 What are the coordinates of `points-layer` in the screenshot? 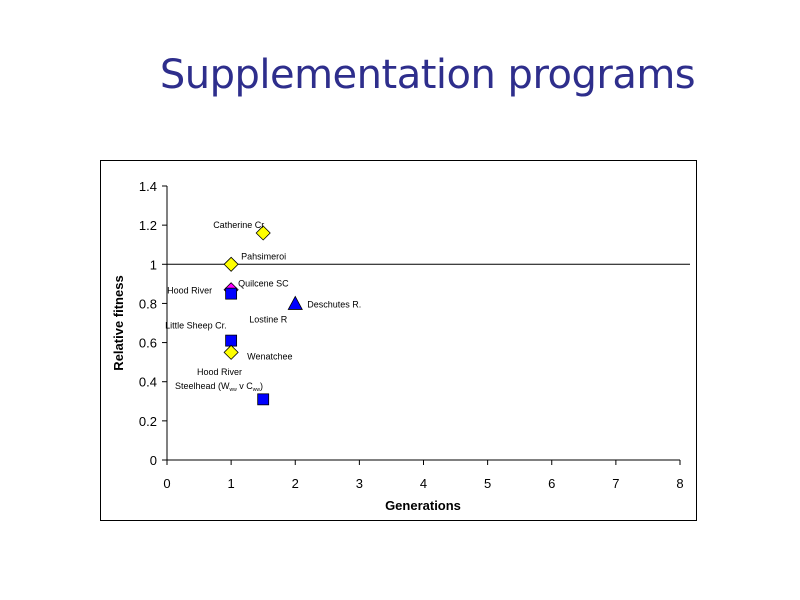 It's located at (263, 315).